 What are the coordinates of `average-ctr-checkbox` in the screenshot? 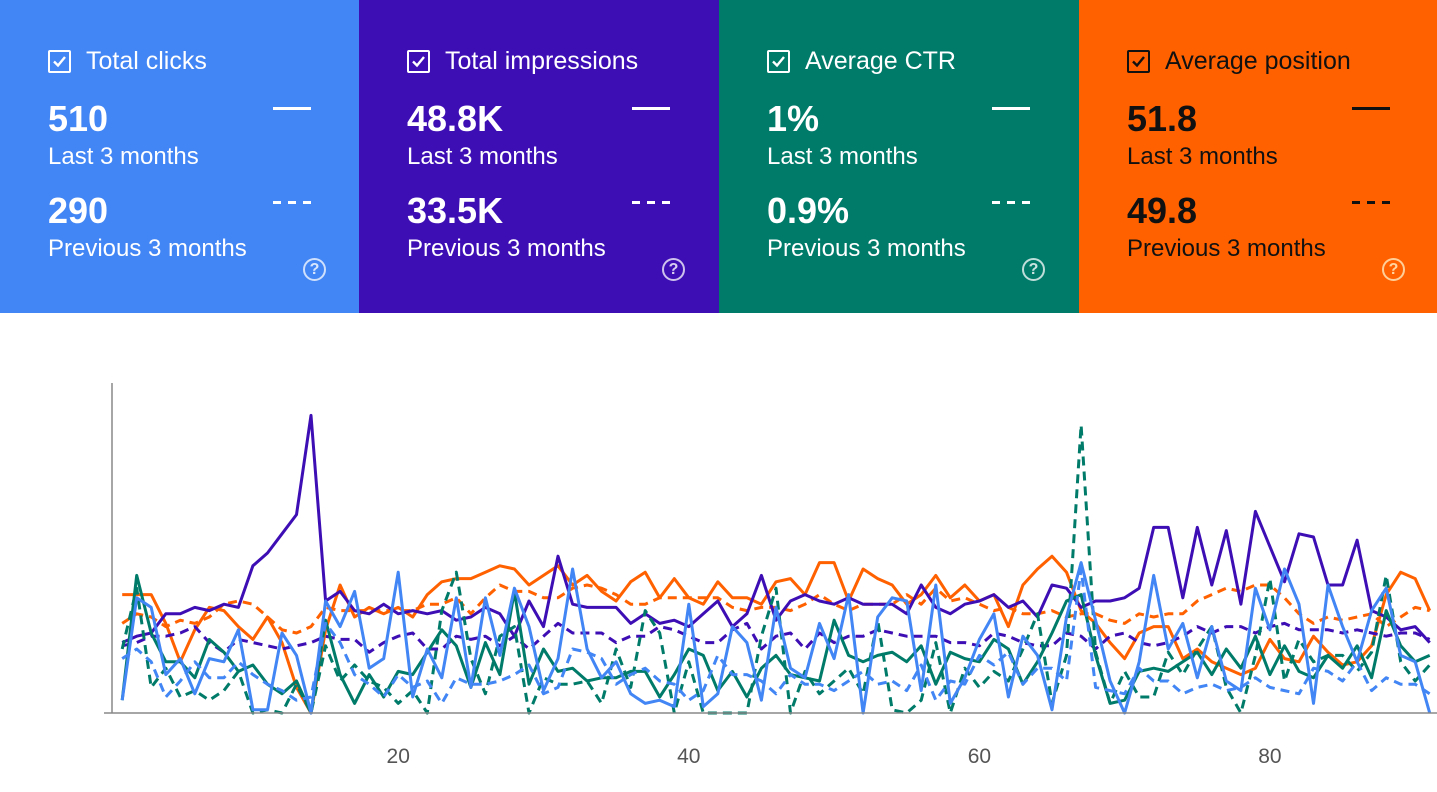 It's located at (778, 61).